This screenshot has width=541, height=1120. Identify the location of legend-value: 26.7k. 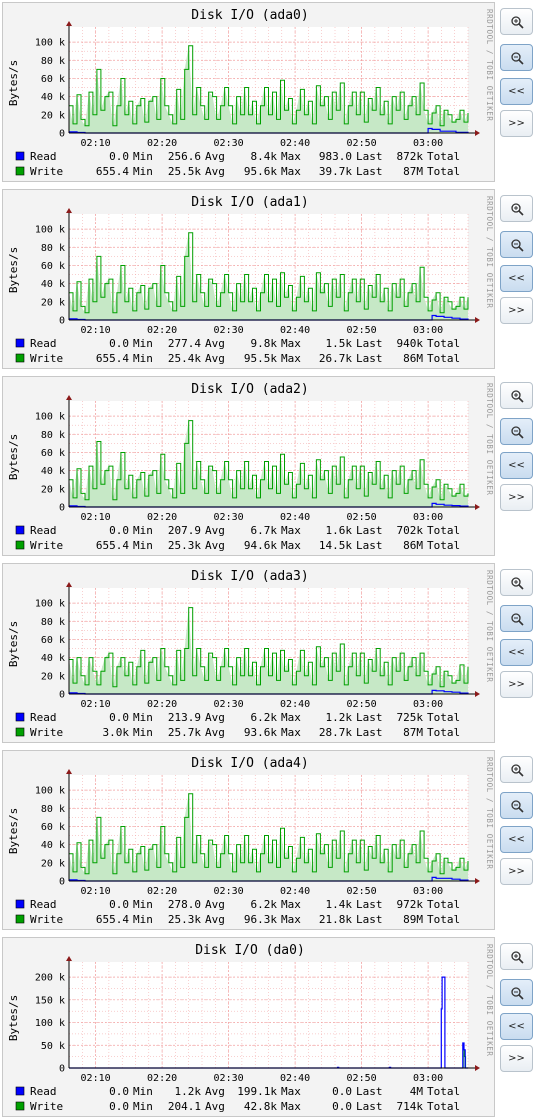
(335, 358).